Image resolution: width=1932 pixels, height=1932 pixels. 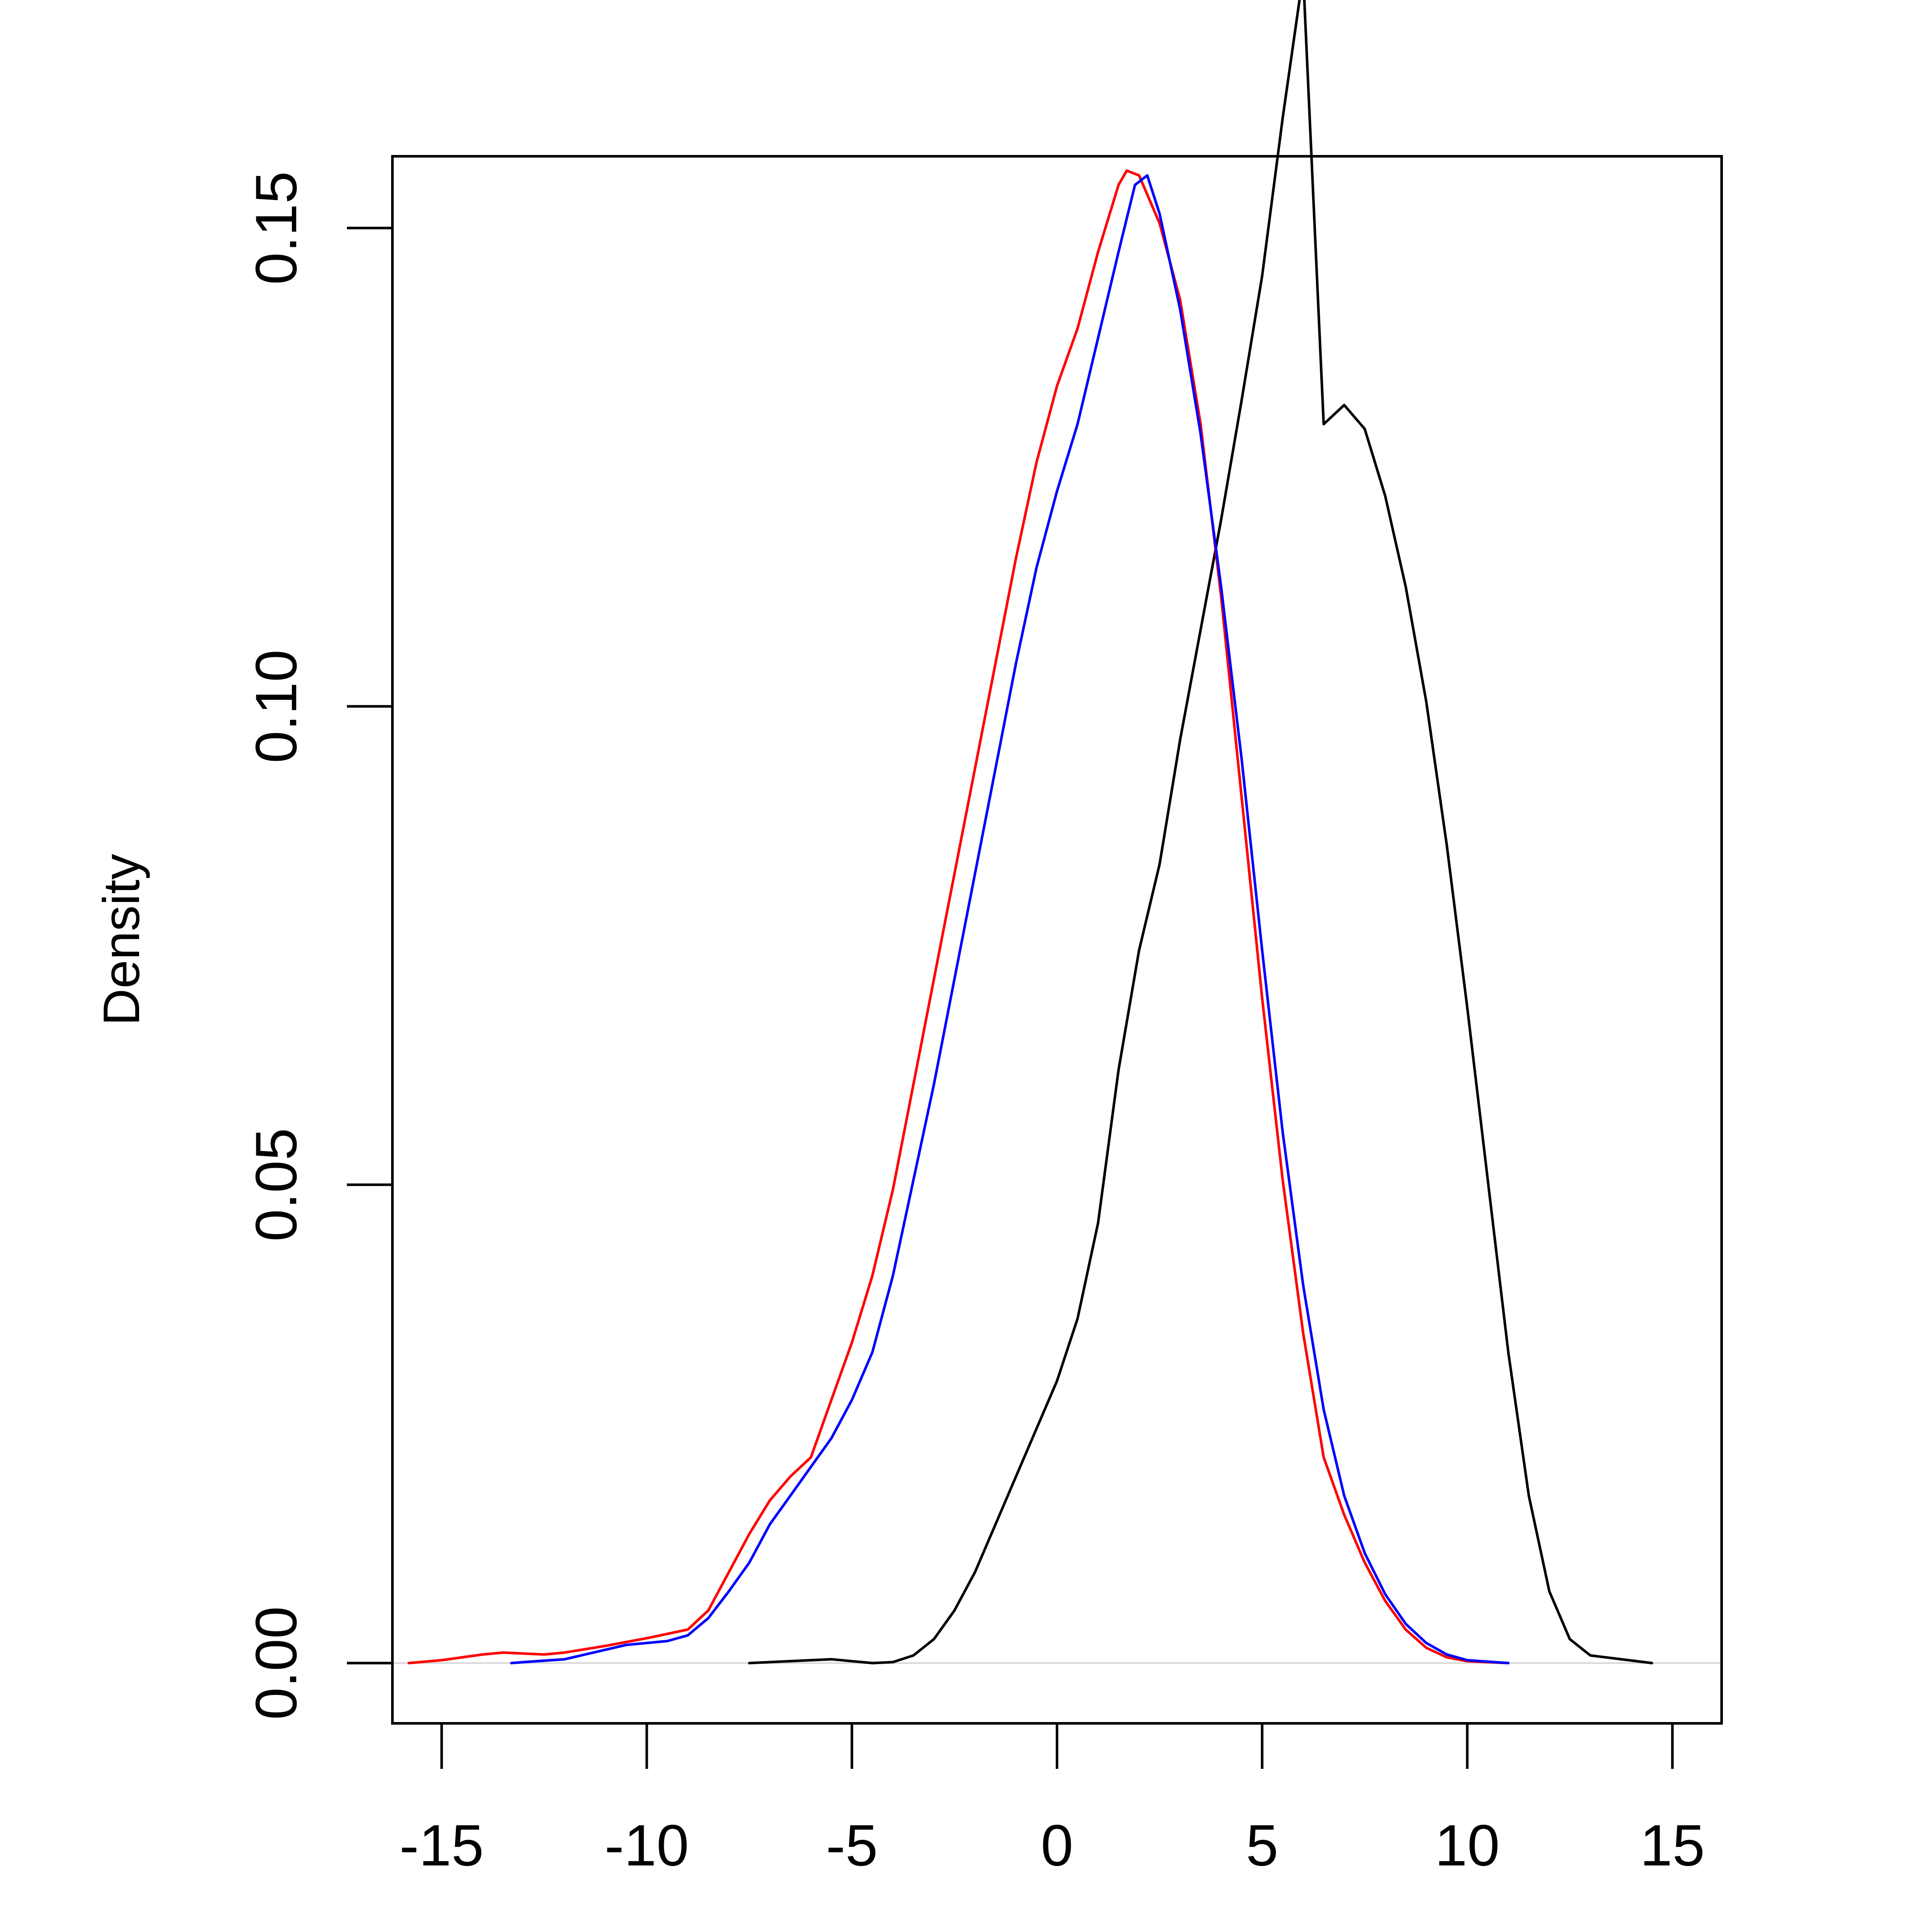 What do you see at coordinates (1057, 1845) in the screenshot?
I see `x-tick-label: 0` at bounding box center [1057, 1845].